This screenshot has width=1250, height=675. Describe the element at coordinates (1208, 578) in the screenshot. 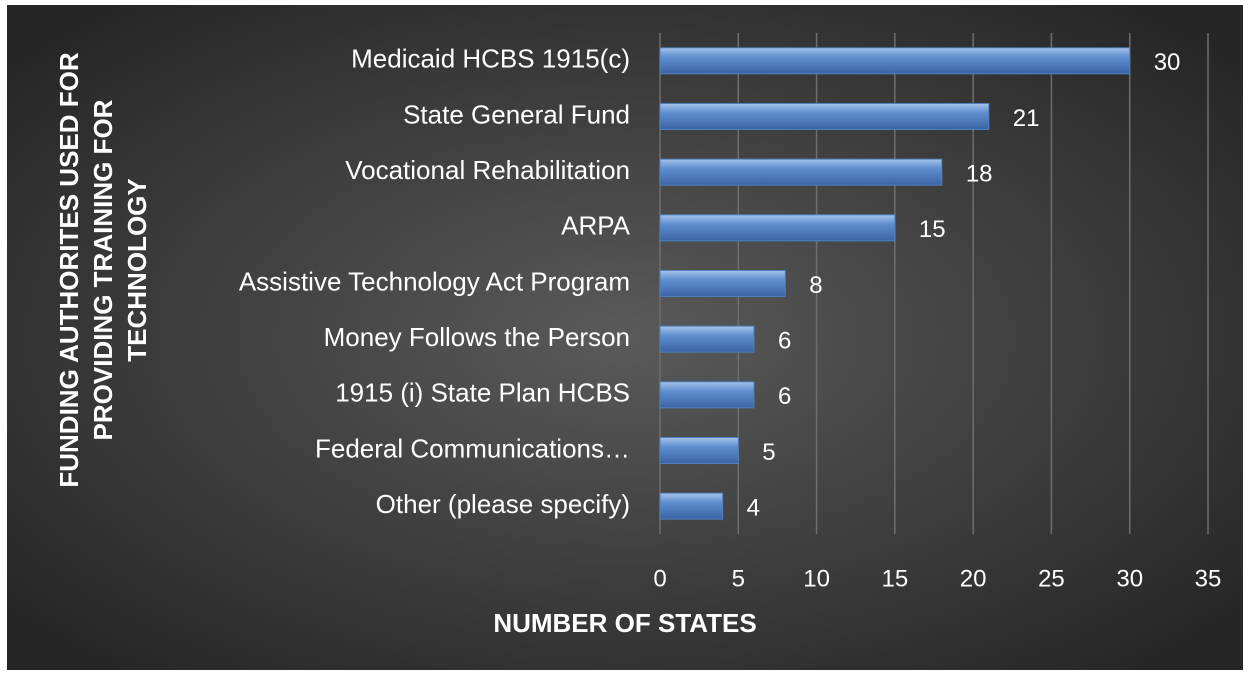

I see `x-tick-label: 35` at that location.